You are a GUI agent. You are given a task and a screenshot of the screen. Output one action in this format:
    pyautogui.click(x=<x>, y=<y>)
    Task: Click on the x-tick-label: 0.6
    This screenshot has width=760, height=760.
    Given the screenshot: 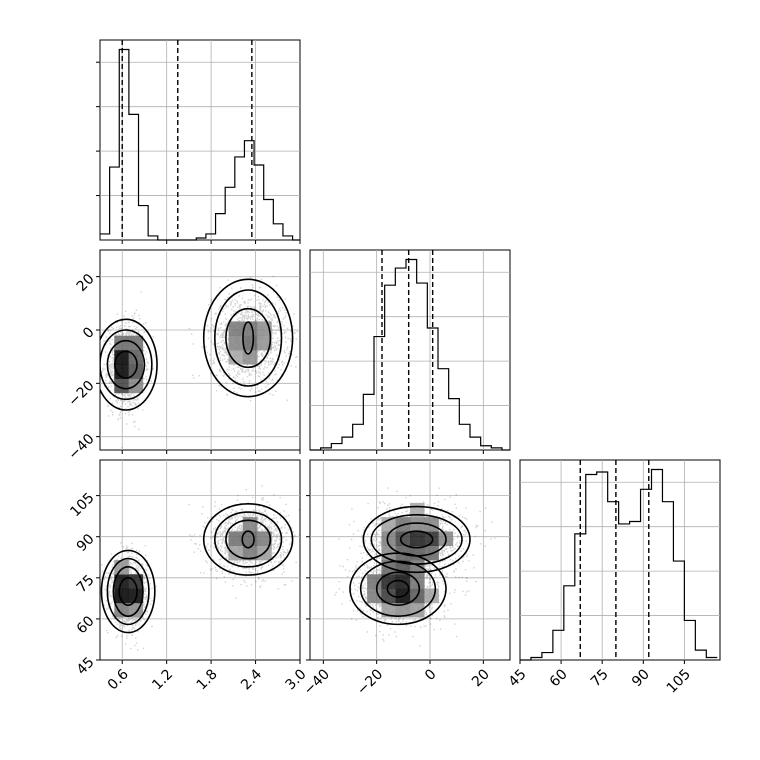 What is the action you would take?
    pyautogui.click(x=118, y=679)
    